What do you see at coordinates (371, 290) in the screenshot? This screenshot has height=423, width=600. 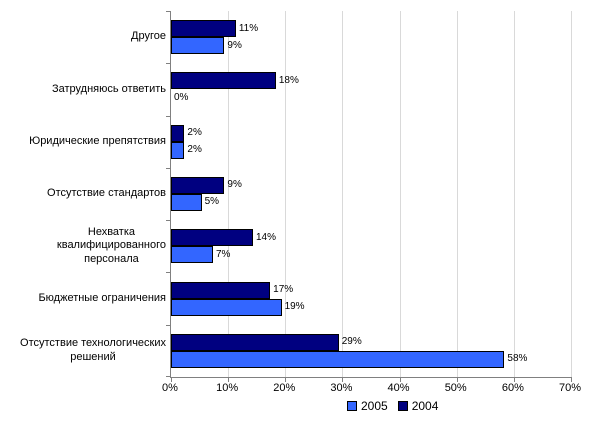 I see `bar-line: 17%` at bounding box center [371, 290].